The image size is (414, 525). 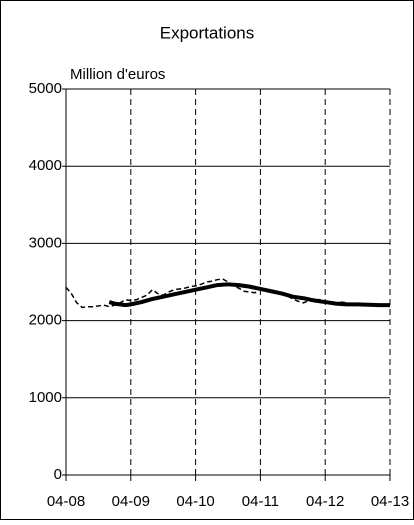 What do you see at coordinates (390, 501) in the screenshot?
I see `x-tick-label: 04-13` at bounding box center [390, 501].